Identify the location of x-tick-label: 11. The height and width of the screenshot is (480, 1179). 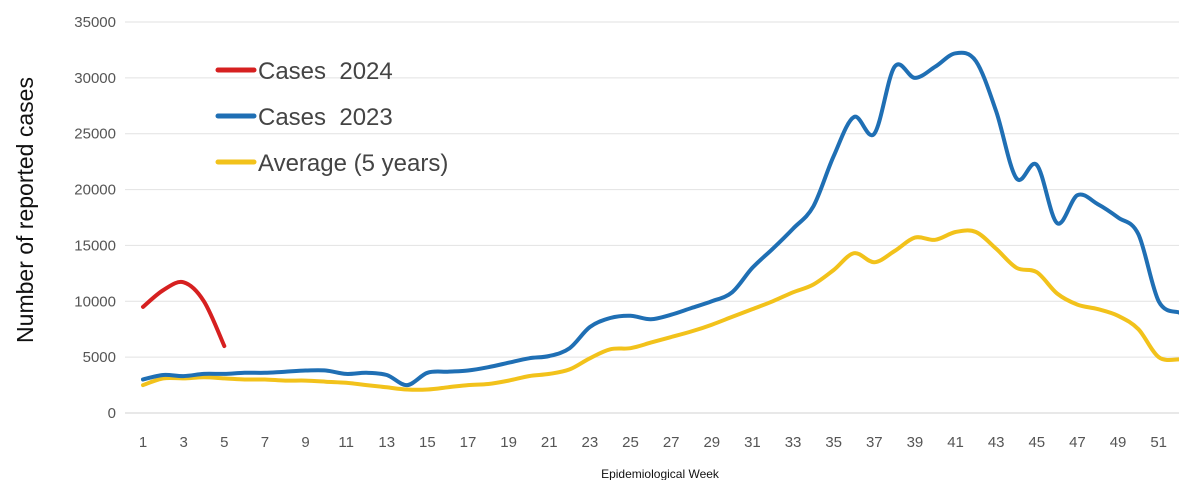
(346, 442).